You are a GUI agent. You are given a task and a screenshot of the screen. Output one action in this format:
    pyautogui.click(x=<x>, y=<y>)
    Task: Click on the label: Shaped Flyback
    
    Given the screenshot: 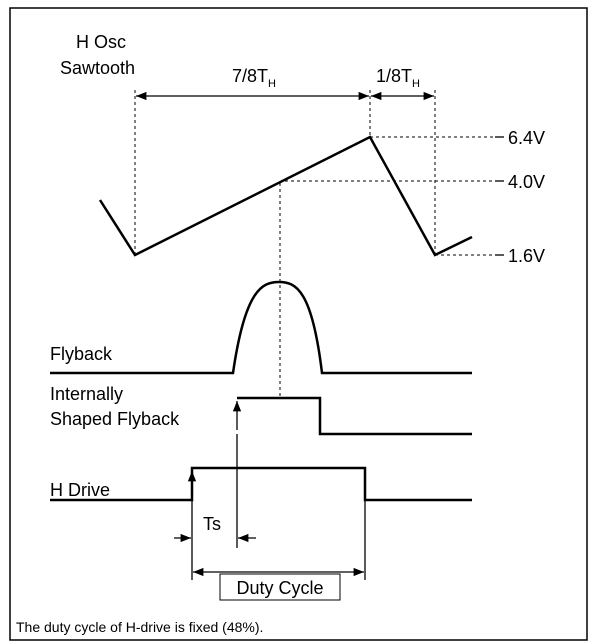 What is the action you would take?
    pyautogui.click(x=115, y=419)
    